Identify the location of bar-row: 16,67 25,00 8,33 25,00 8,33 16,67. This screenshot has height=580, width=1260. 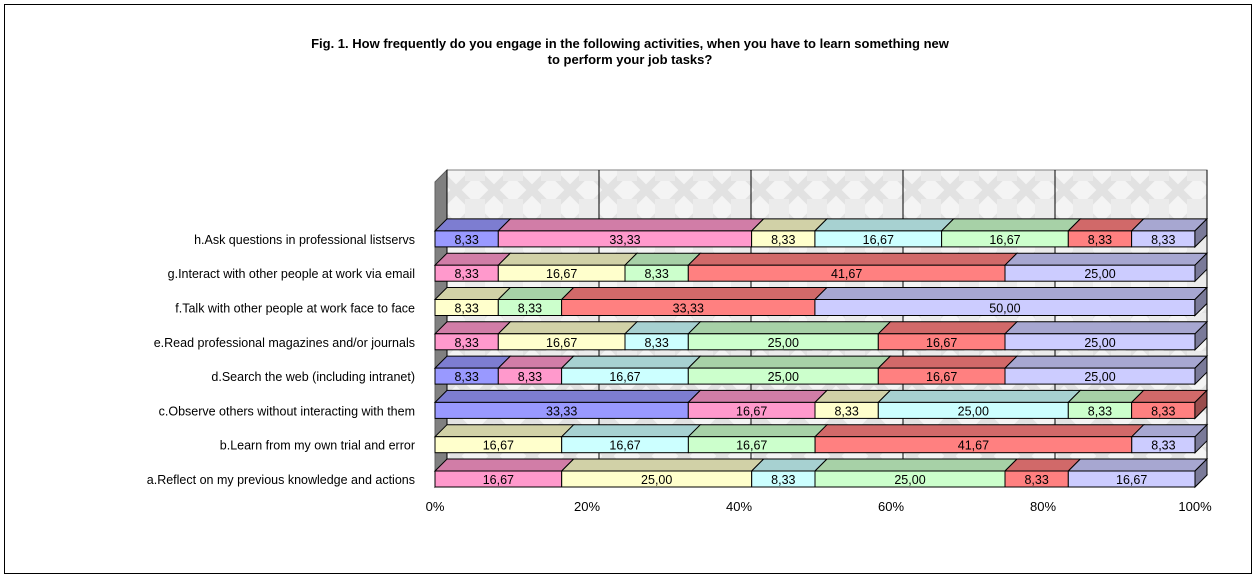
(821, 473).